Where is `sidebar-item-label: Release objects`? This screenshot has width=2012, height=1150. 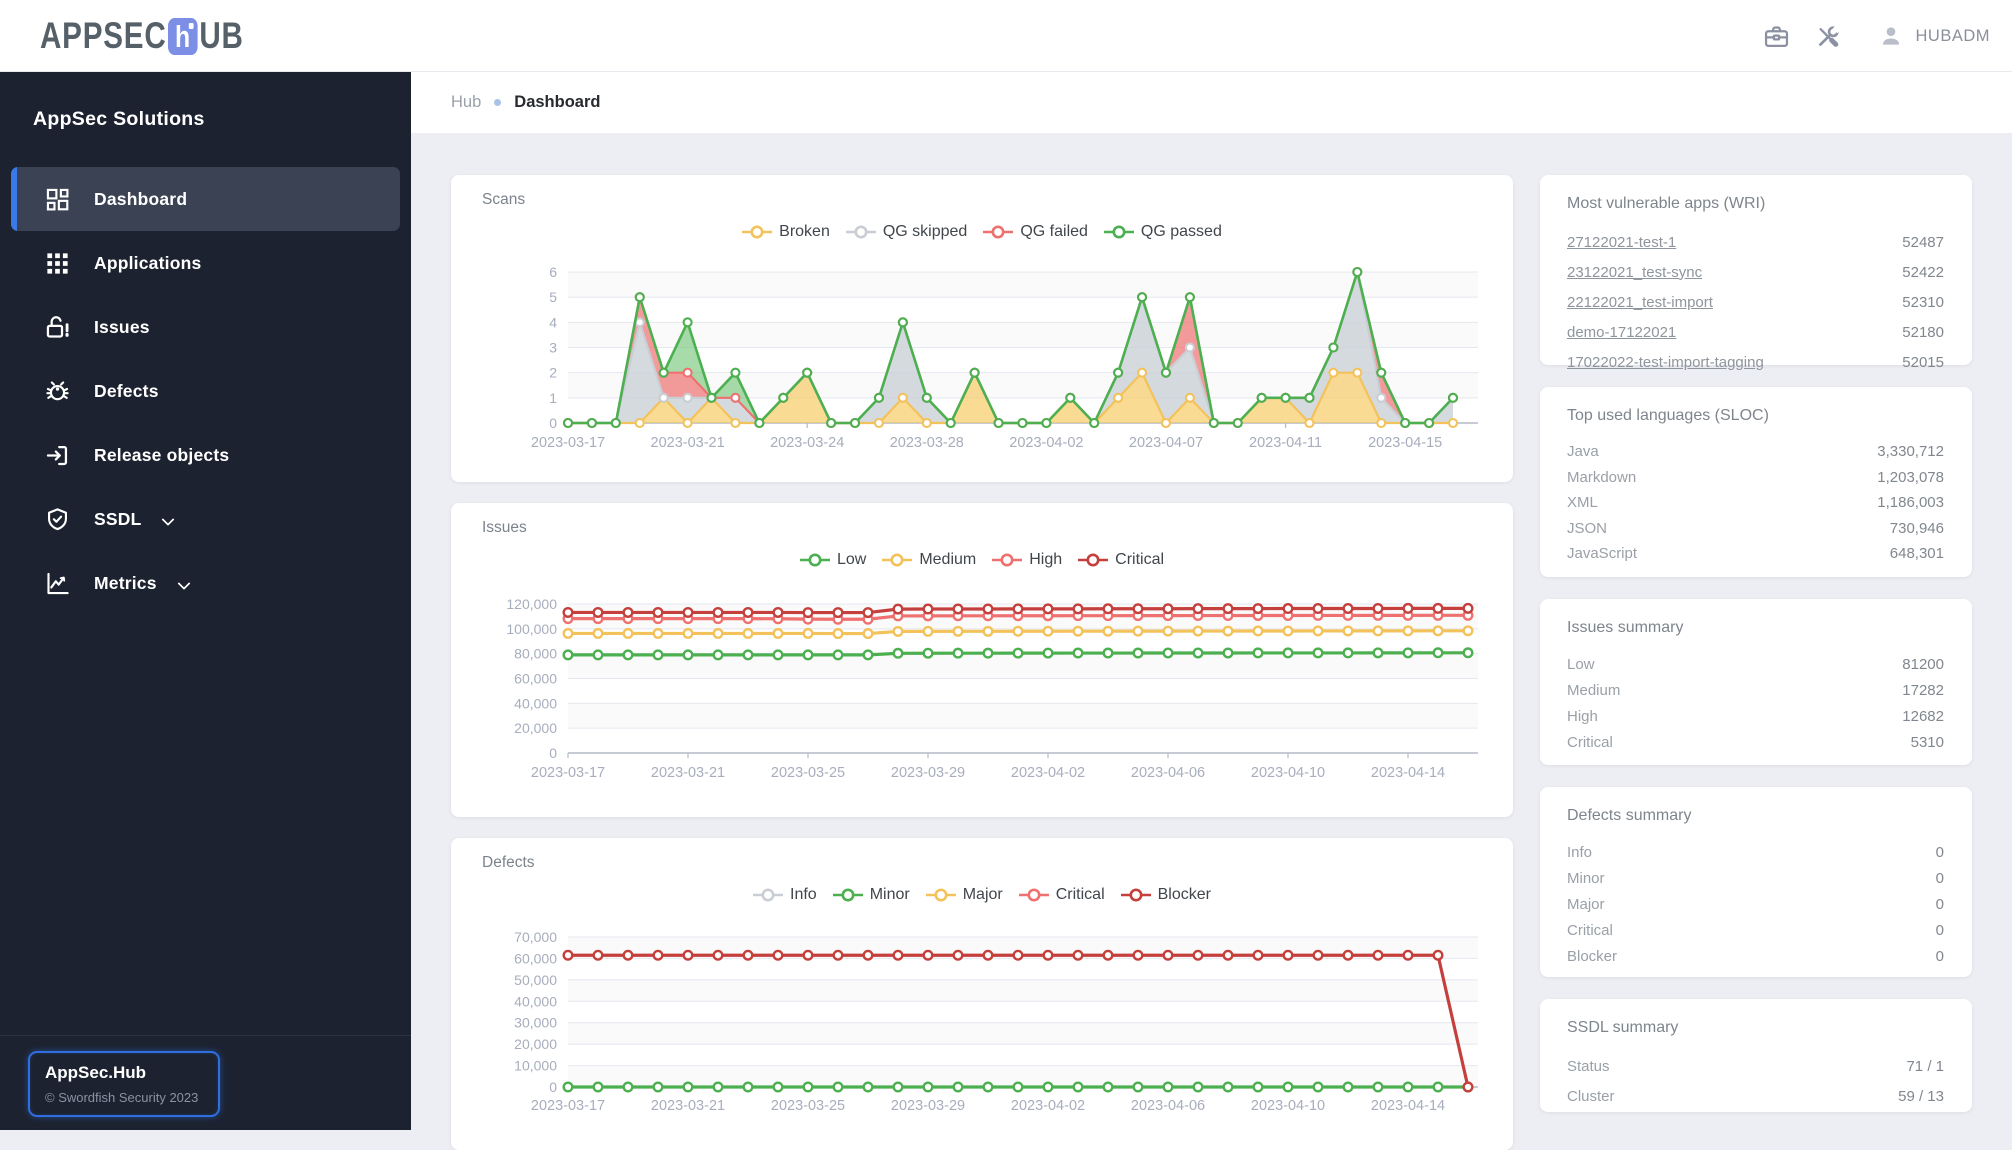 sidebar-item-label: Release objects is located at coordinates (162, 454).